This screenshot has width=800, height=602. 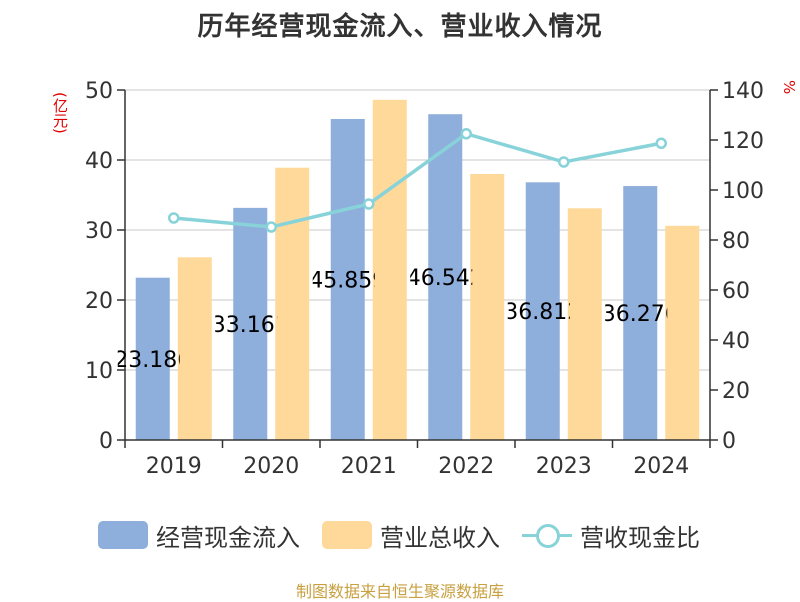 What do you see at coordinates (564, 466) in the screenshot?
I see `x-tick-label: 2023` at bounding box center [564, 466].